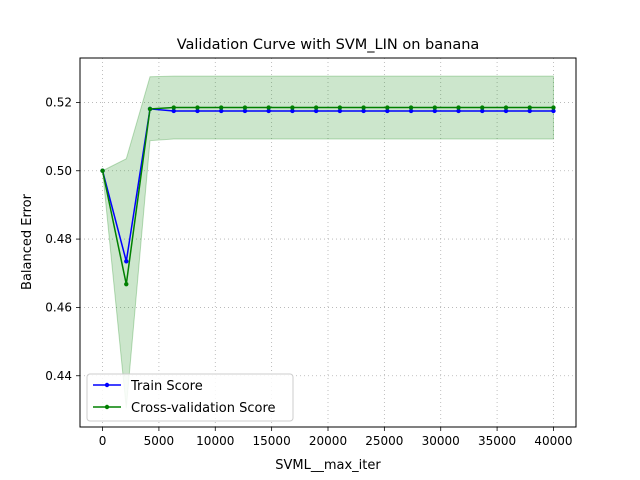 The image size is (640, 480). I want to click on y-tick-label: 0.52, so click(58, 102).